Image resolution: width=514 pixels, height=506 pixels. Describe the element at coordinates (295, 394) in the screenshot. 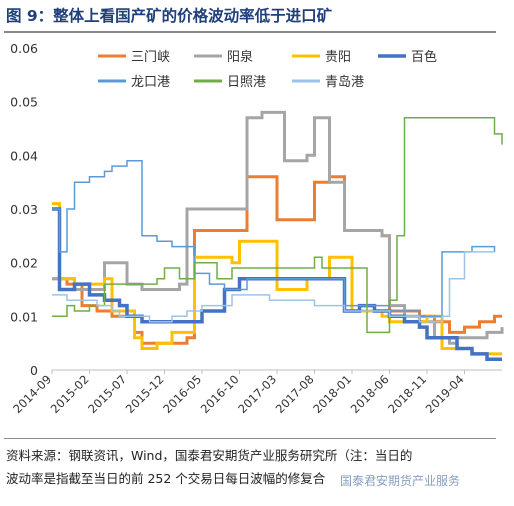

I see `x-tick-label: 2017-08` at that location.